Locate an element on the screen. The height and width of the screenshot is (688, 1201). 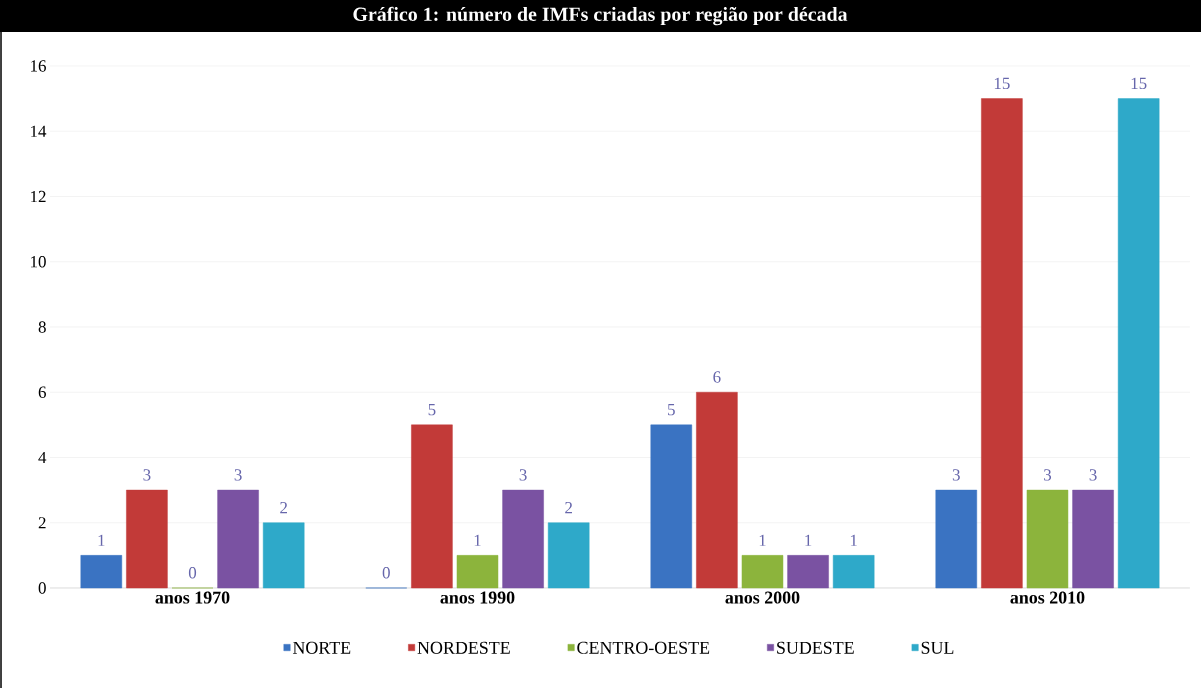
y-tick-label: 12 is located at coordinates (38, 196).